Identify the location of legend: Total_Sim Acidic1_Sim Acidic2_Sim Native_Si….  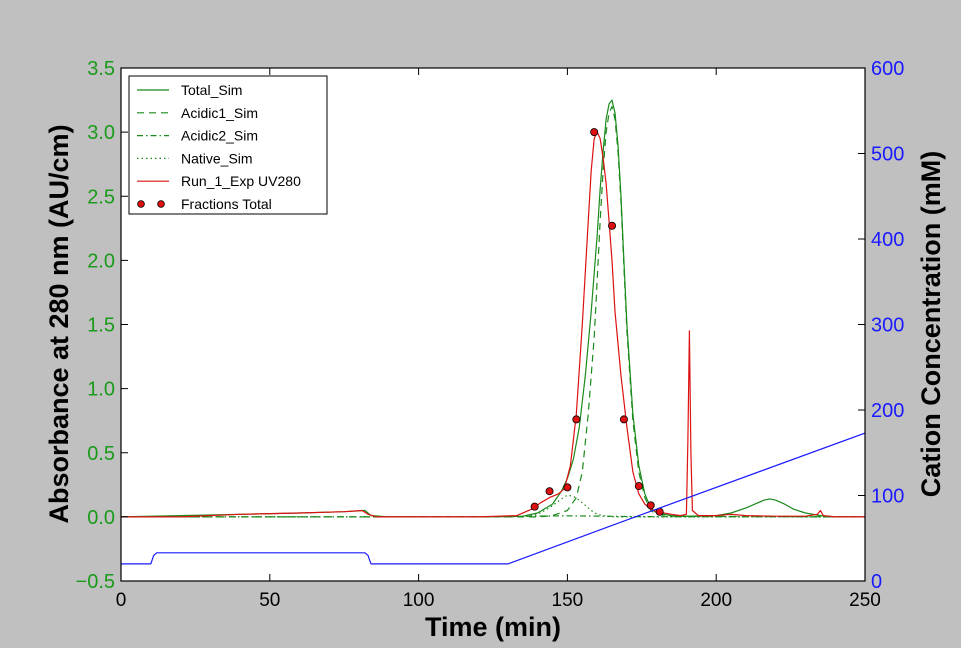
(228, 145).